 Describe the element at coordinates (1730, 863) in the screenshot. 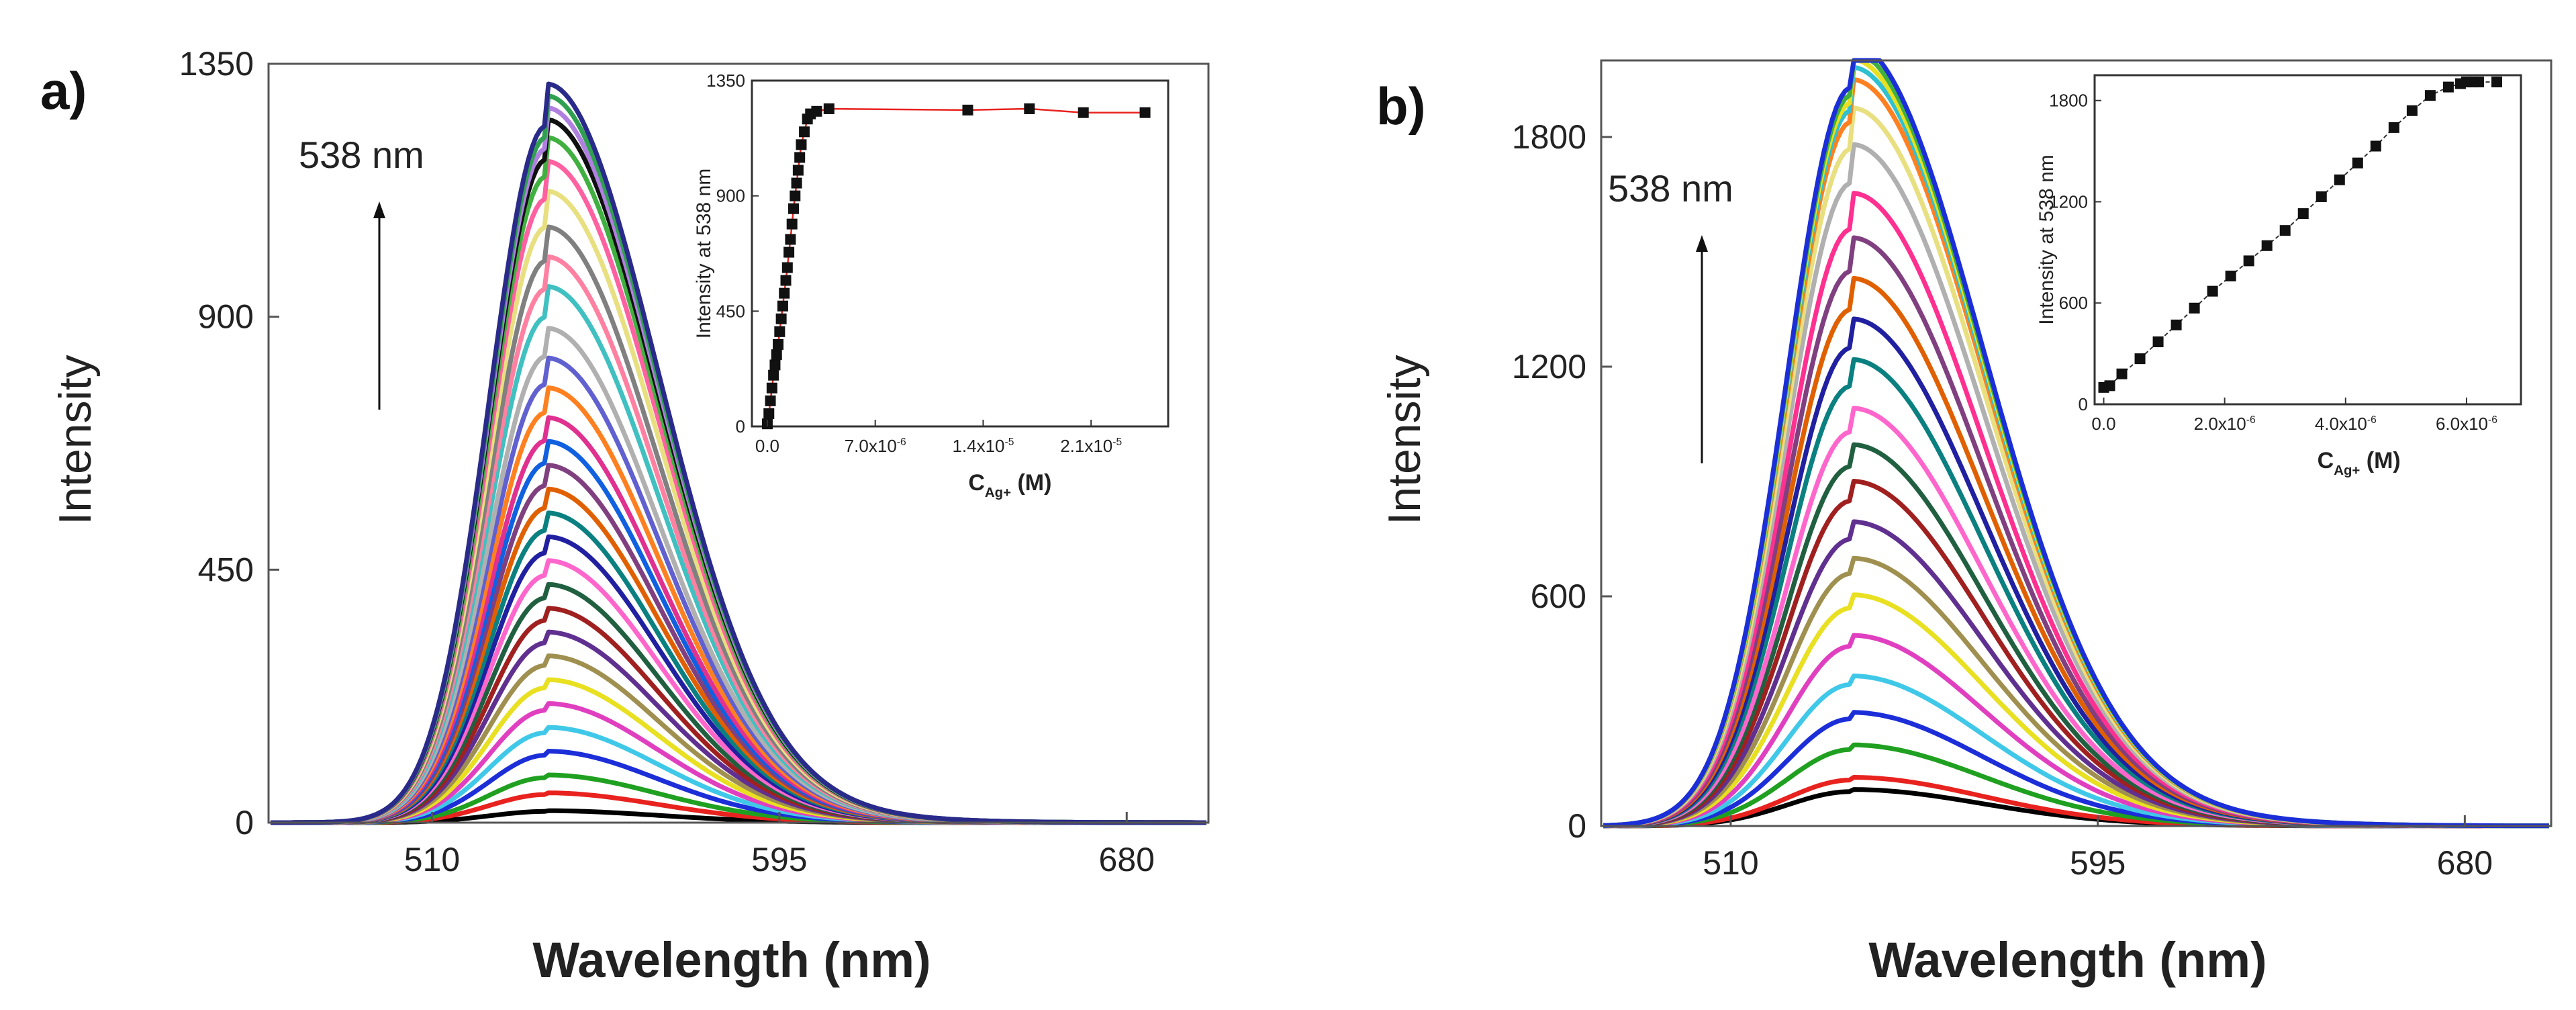

I see `panel-b-x-tick-label-0: 510` at that location.